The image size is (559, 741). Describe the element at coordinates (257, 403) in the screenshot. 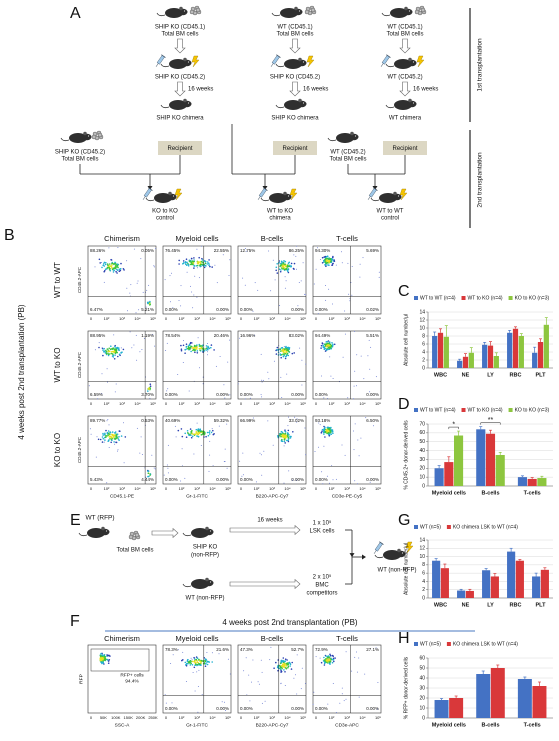

I see `tick-label: 10²` at that location.